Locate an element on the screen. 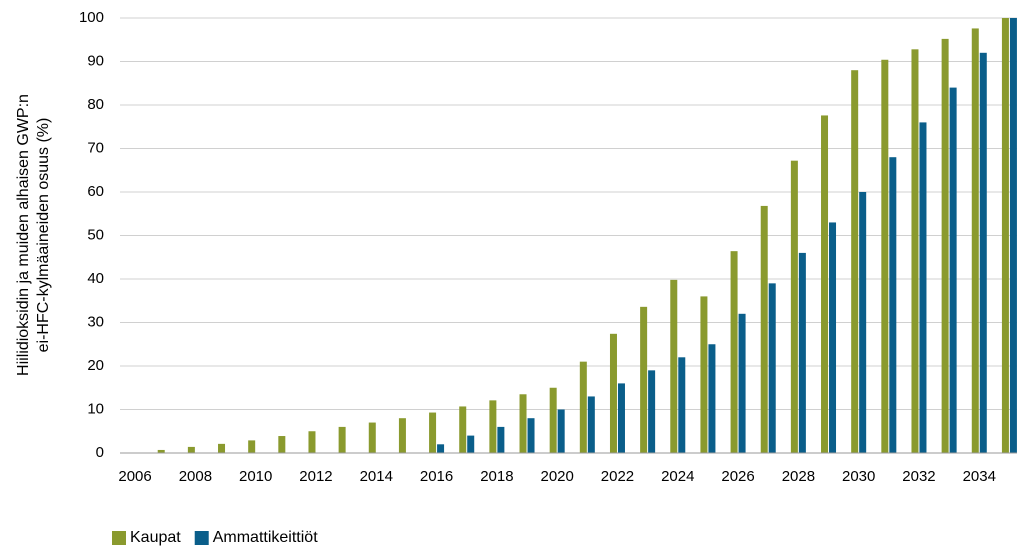 The width and height of the screenshot is (1017, 551). x-tick-label: 2032 is located at coordinates (918, 476).